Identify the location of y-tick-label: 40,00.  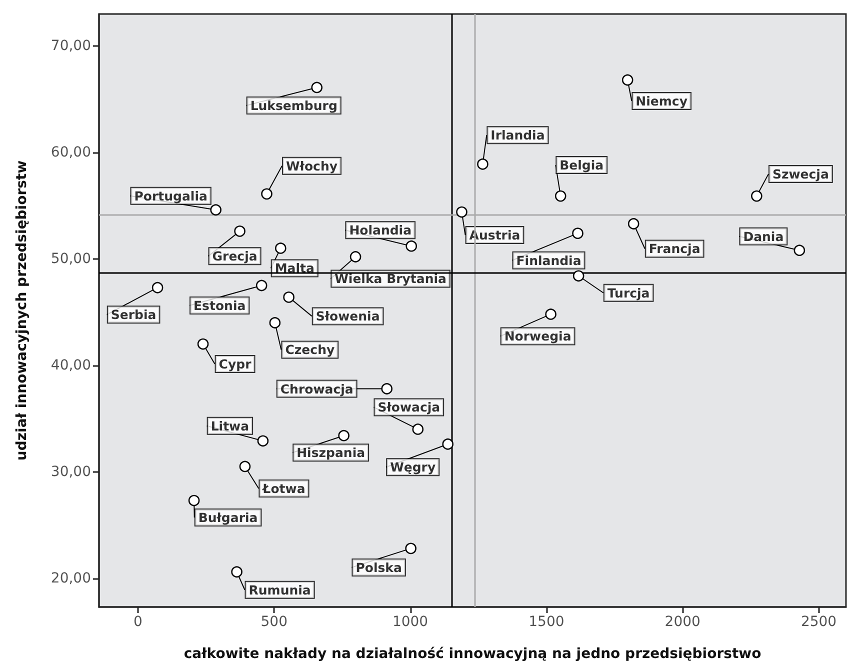
(70, 365).